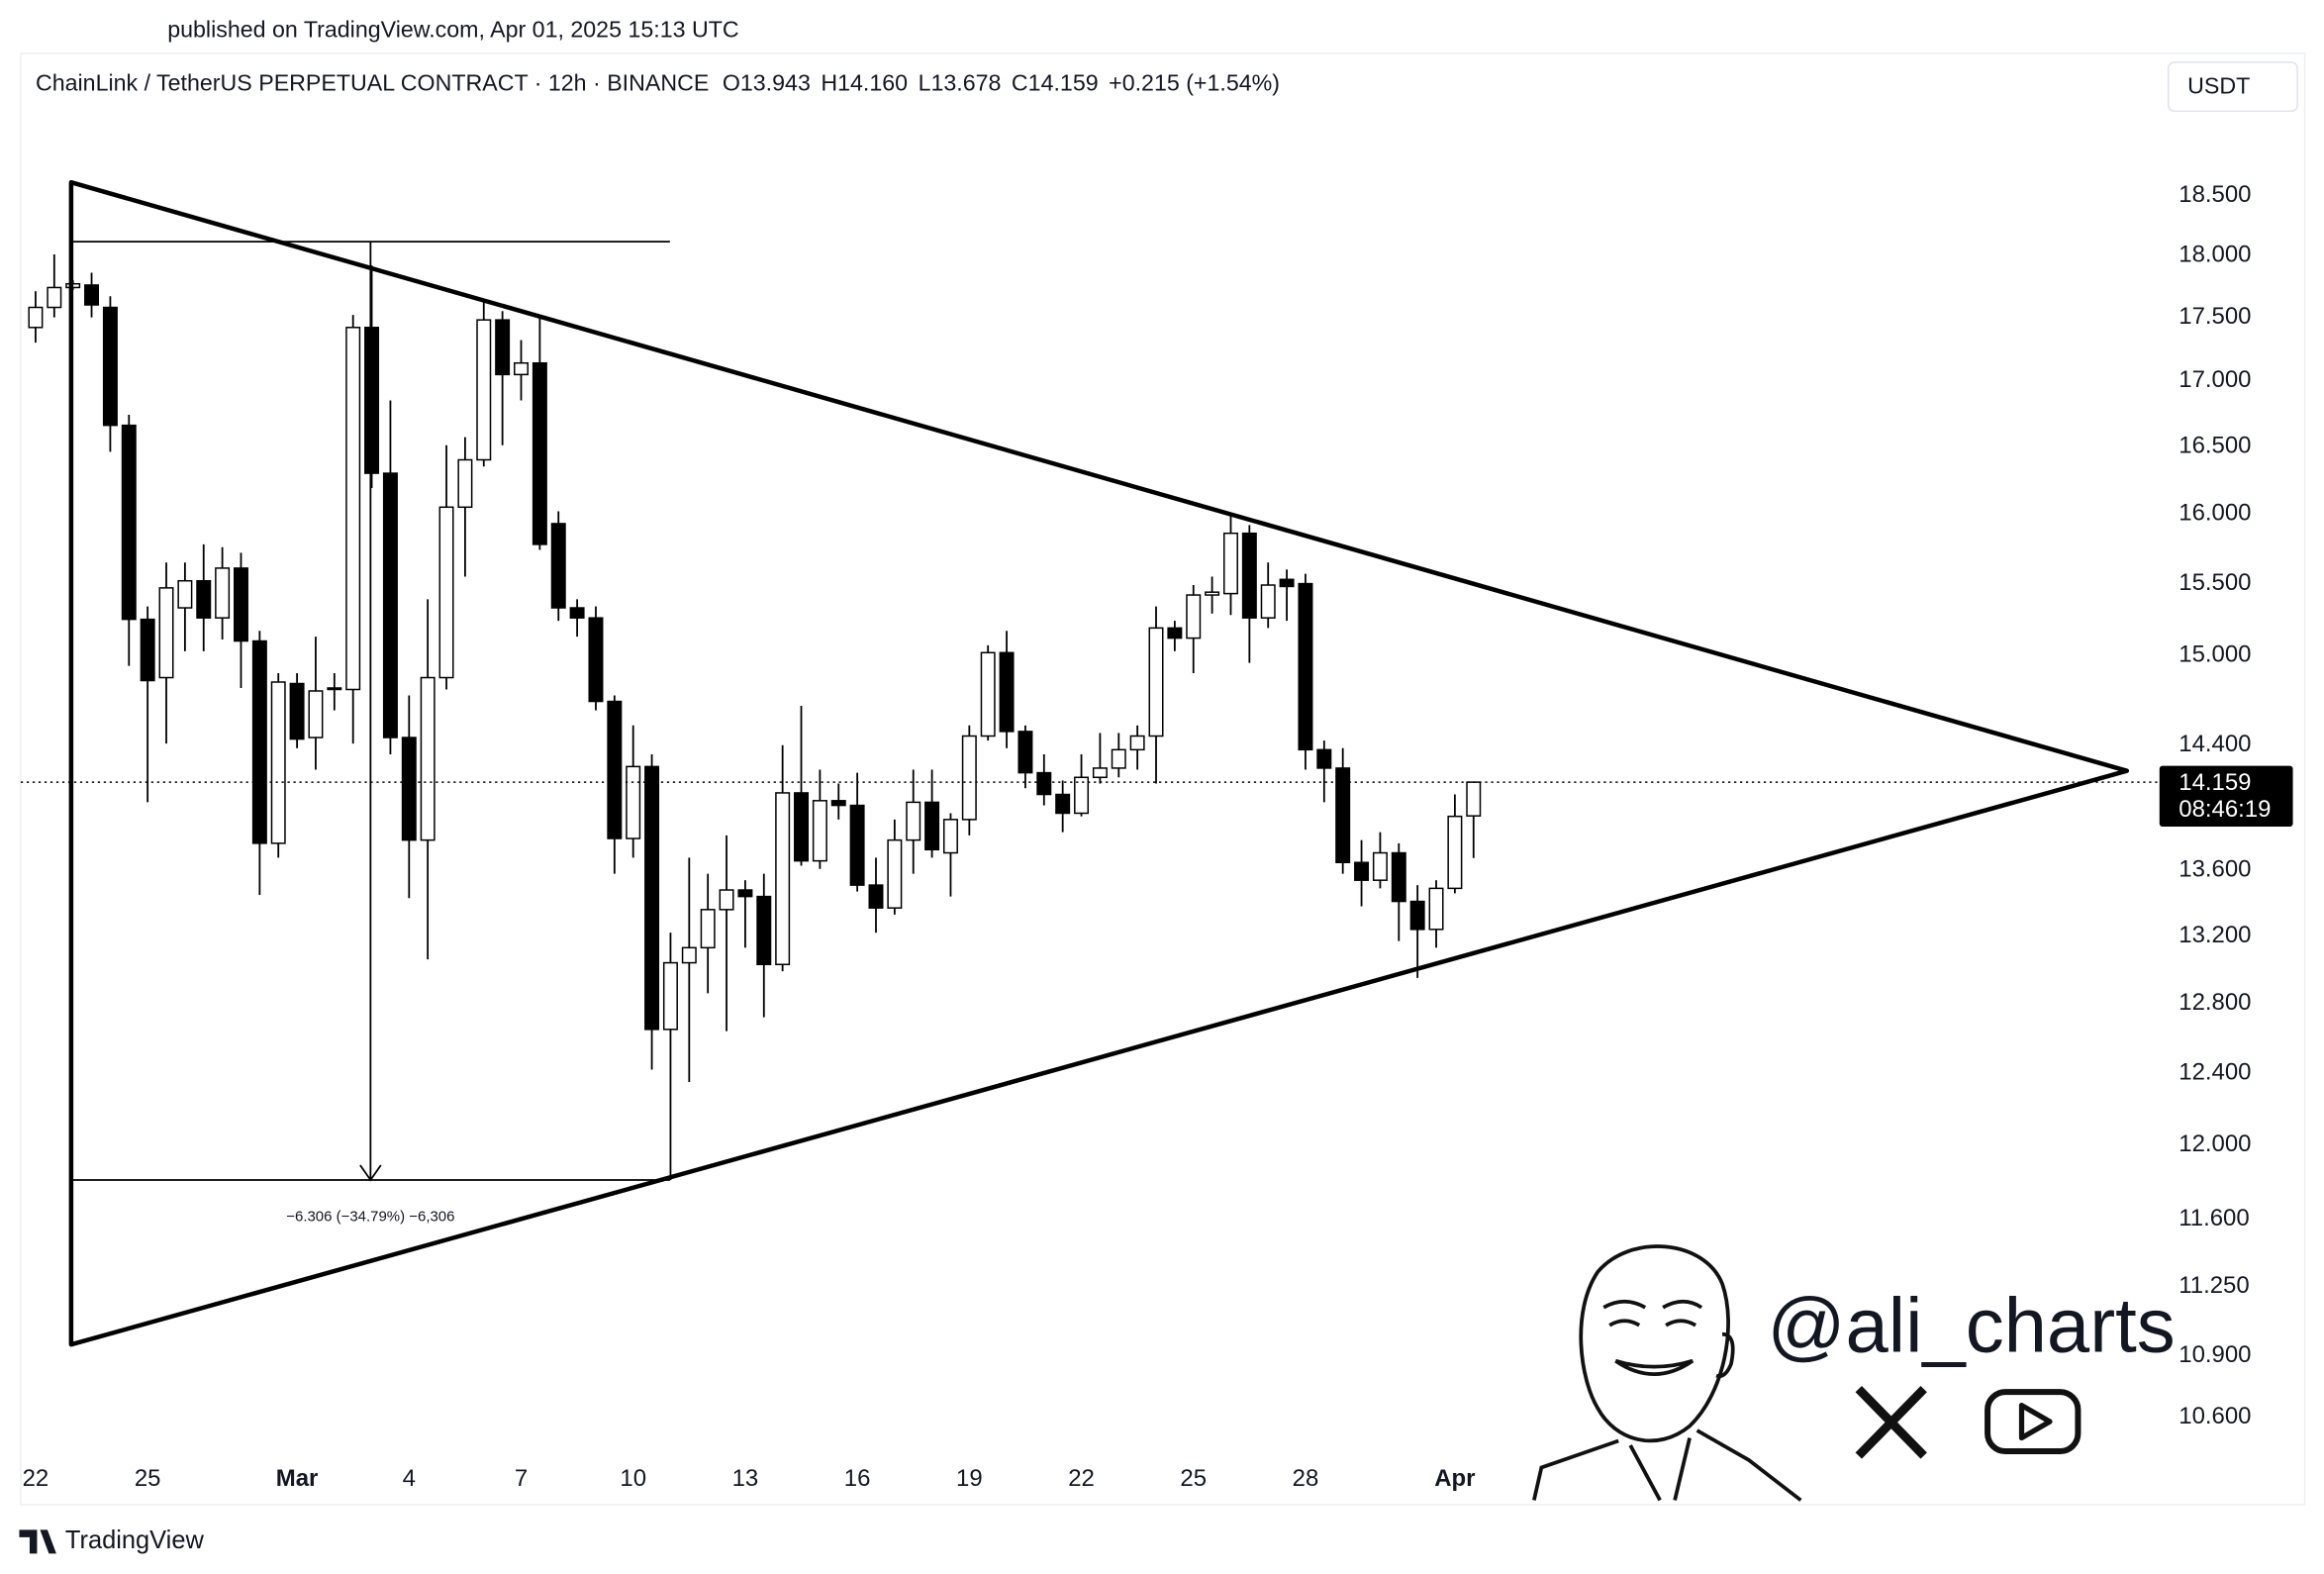  Describe the element at coordinates (767, 82) in the screenshot. I see `ohlc-legend: O13.943` at that location.